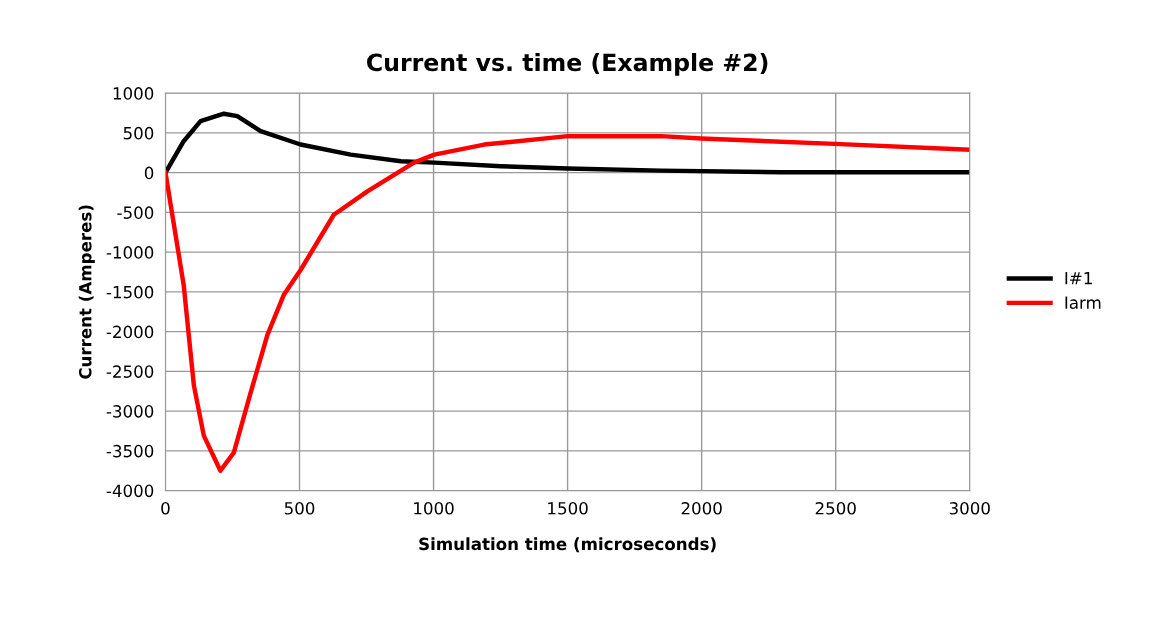  Describe the element at coordinates (138, 133) in the screenshot. I see `y-tick-label: 500` at that location.